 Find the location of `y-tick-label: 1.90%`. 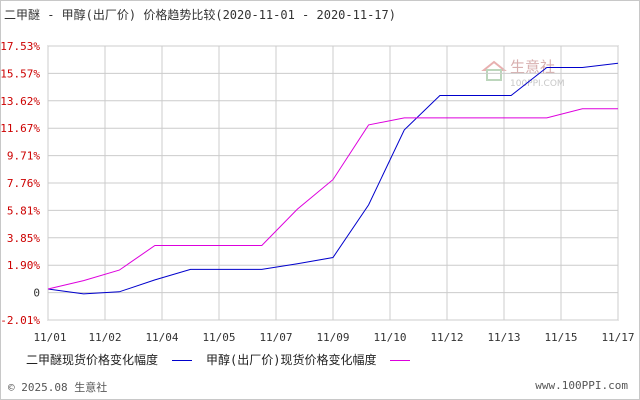

y-tick-label: 1.90% is located at coordinates (23, 265).